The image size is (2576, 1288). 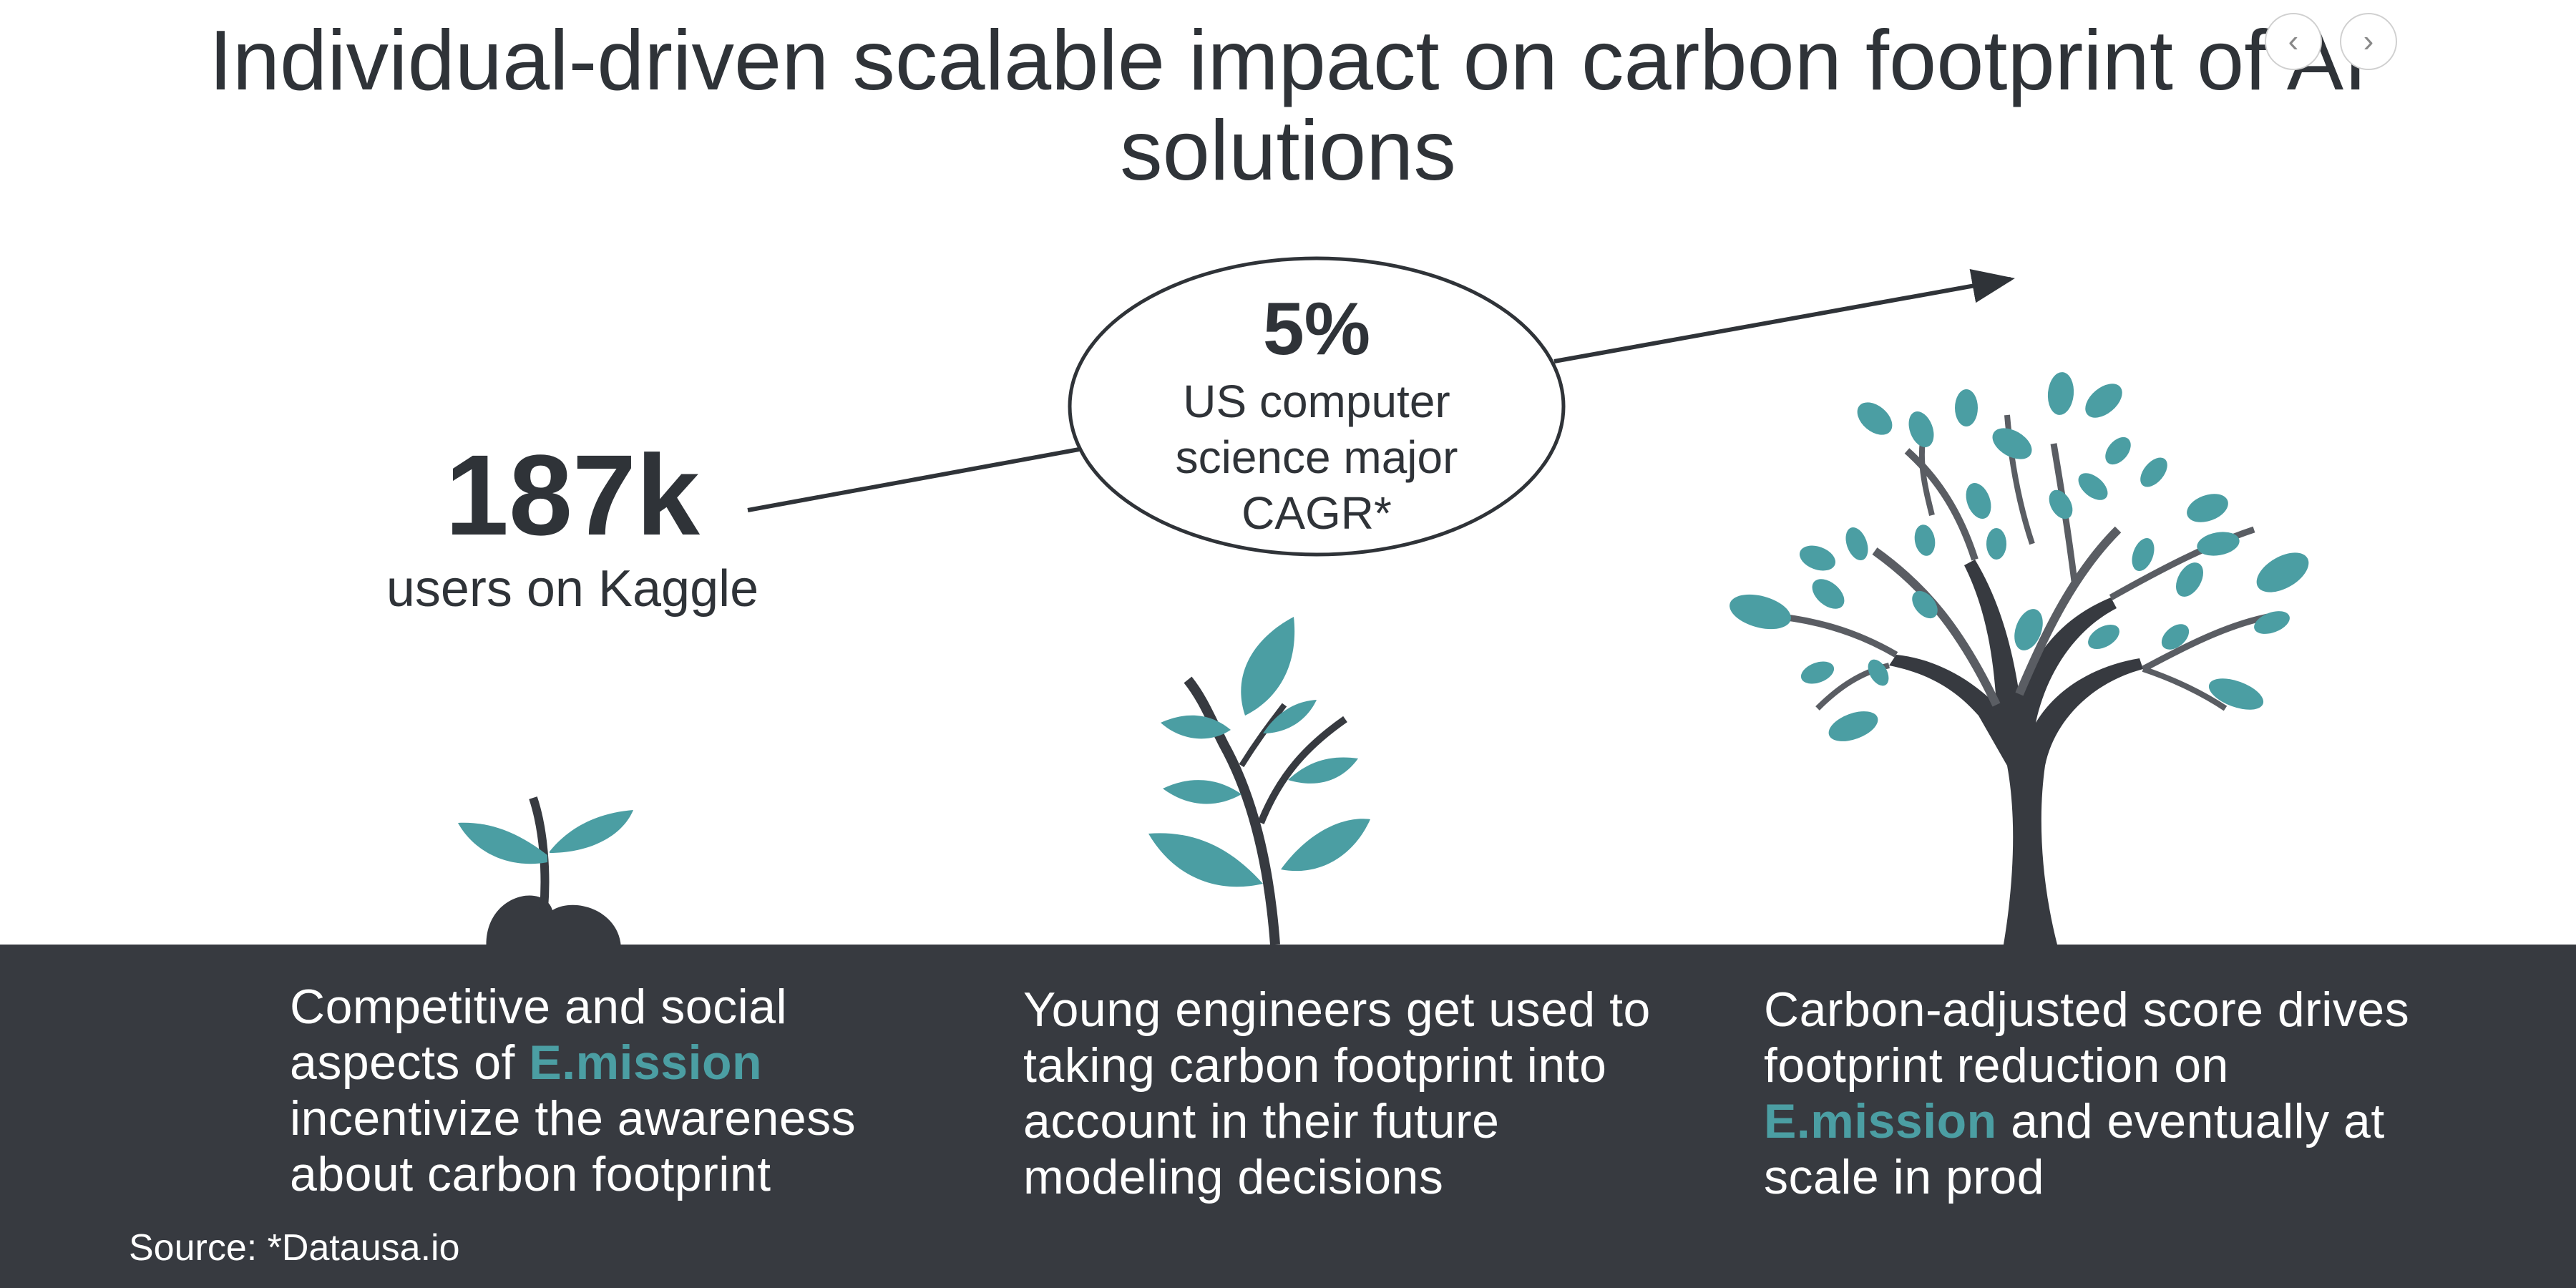 I want to click on growth-arrow, so click(x=1784, y=316).